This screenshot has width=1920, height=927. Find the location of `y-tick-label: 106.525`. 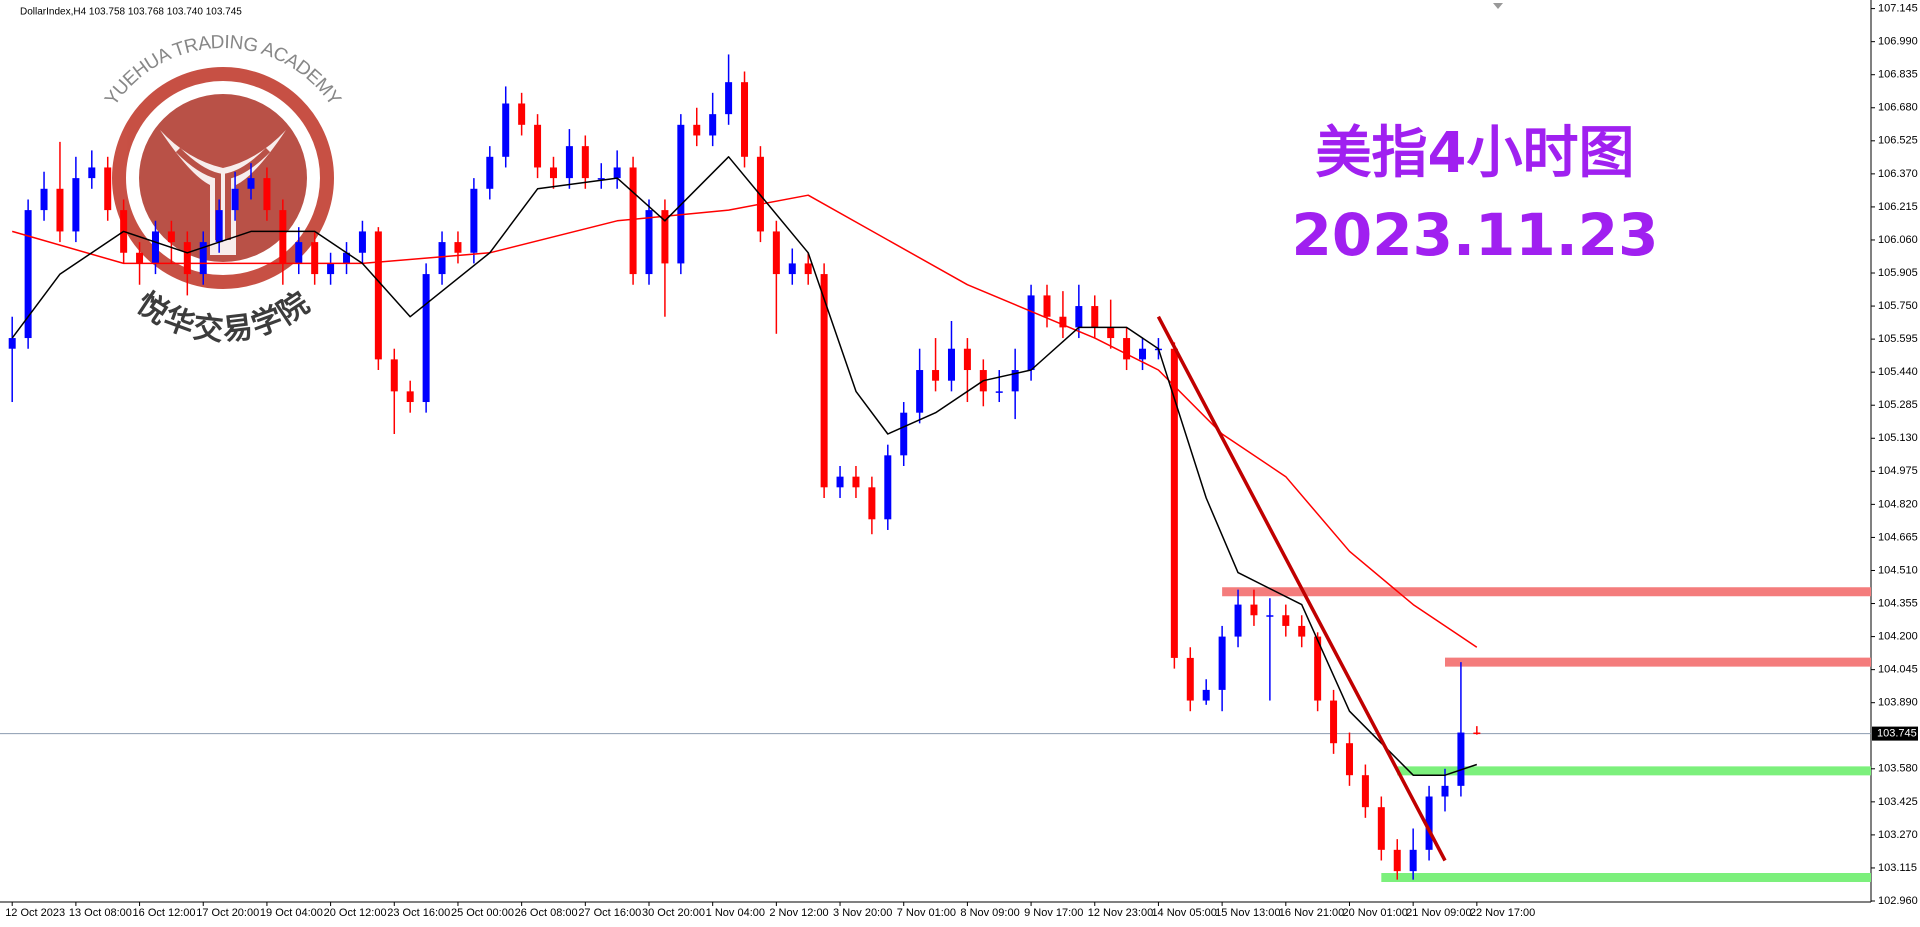

y-tick-label: 106.525 is located at coordinates (1898, 141).